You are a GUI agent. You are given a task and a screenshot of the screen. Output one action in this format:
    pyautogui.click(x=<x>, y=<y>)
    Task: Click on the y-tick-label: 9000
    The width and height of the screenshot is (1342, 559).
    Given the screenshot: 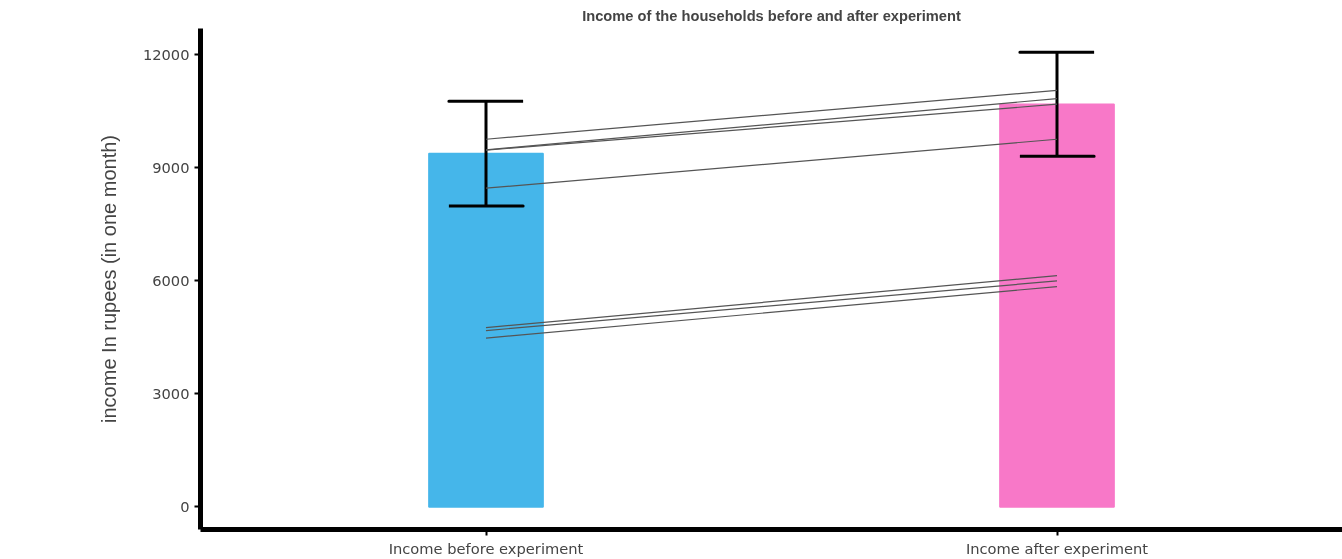 What is the action you would take?
    pyautogui.click(x=171, y=167)
    